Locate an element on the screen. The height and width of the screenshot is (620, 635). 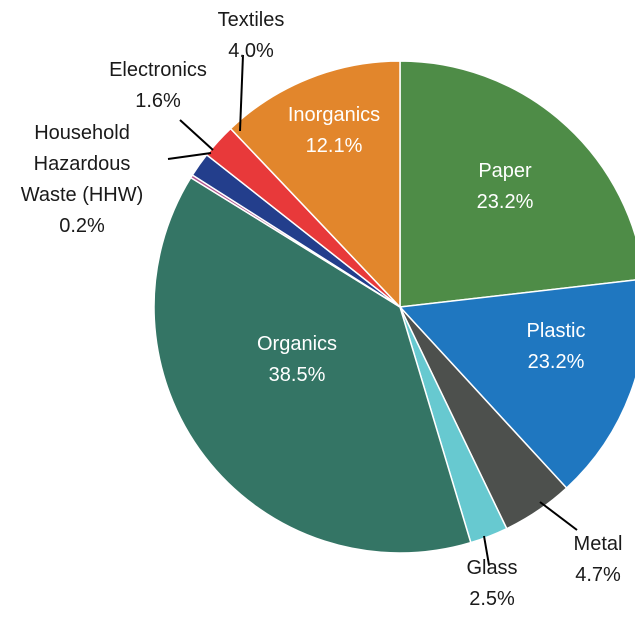
leader-line-household-hazardous-waste is located at coordinates (189, 156).